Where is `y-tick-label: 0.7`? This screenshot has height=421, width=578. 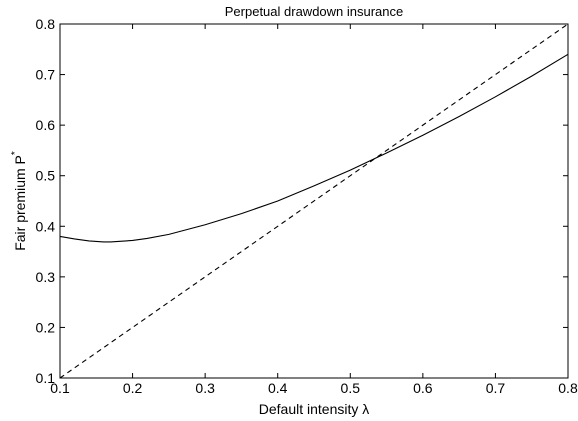 y-tick-label: 0.7 is located at coordinates (46, 75).